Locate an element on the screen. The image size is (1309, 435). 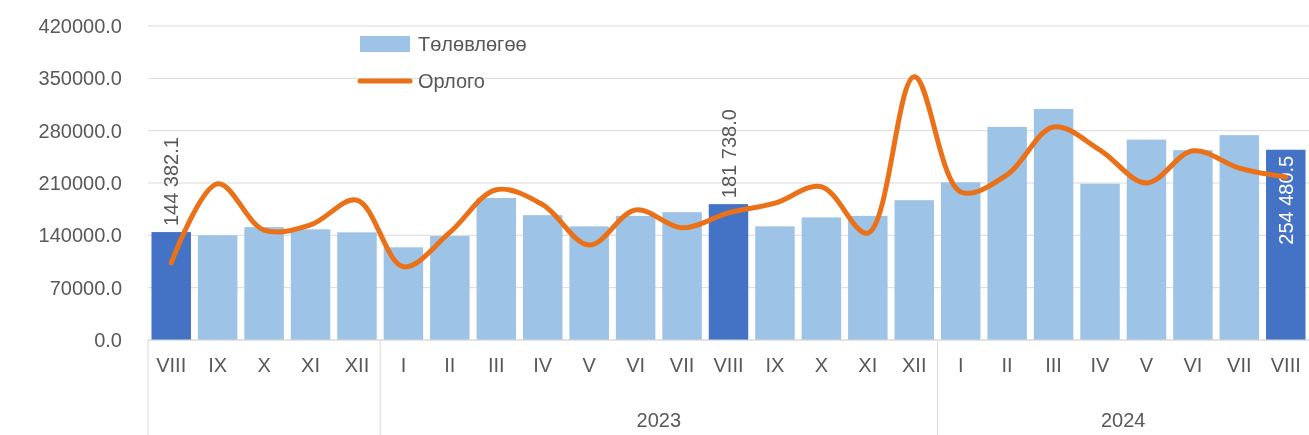
y-tick-label: 0.0 is located at coordinates (108, 340).